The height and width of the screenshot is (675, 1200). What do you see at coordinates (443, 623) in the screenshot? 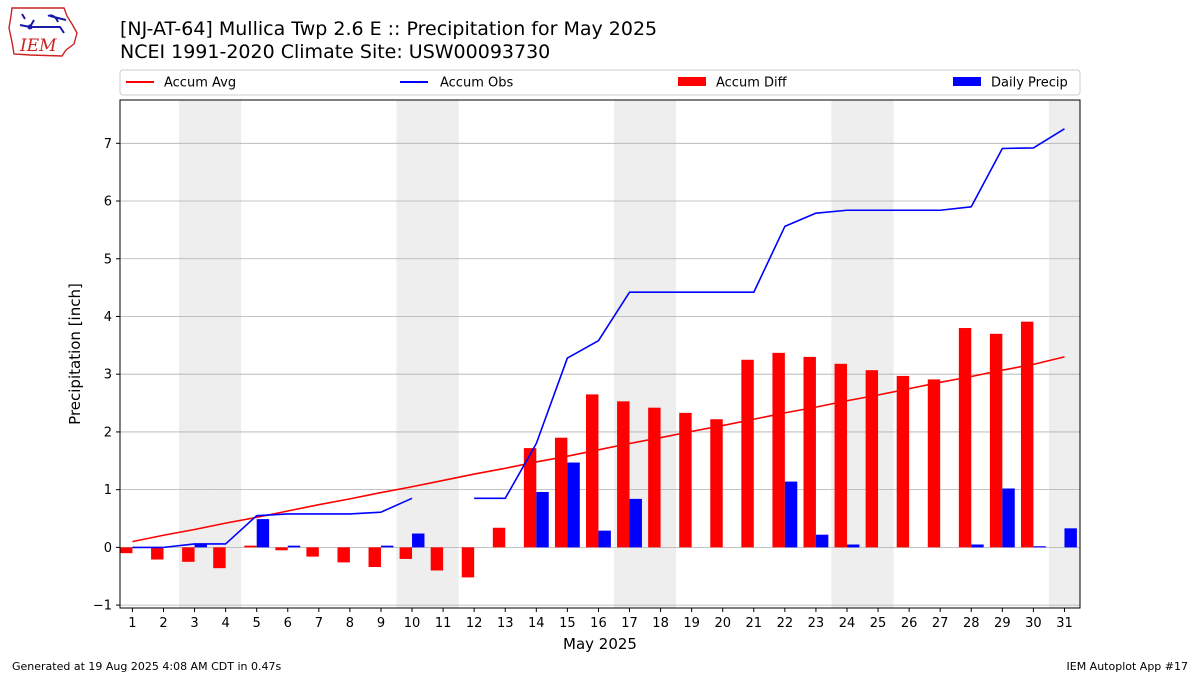
I see `x-tick-label-11: 11` at bounding box center [443, 623].